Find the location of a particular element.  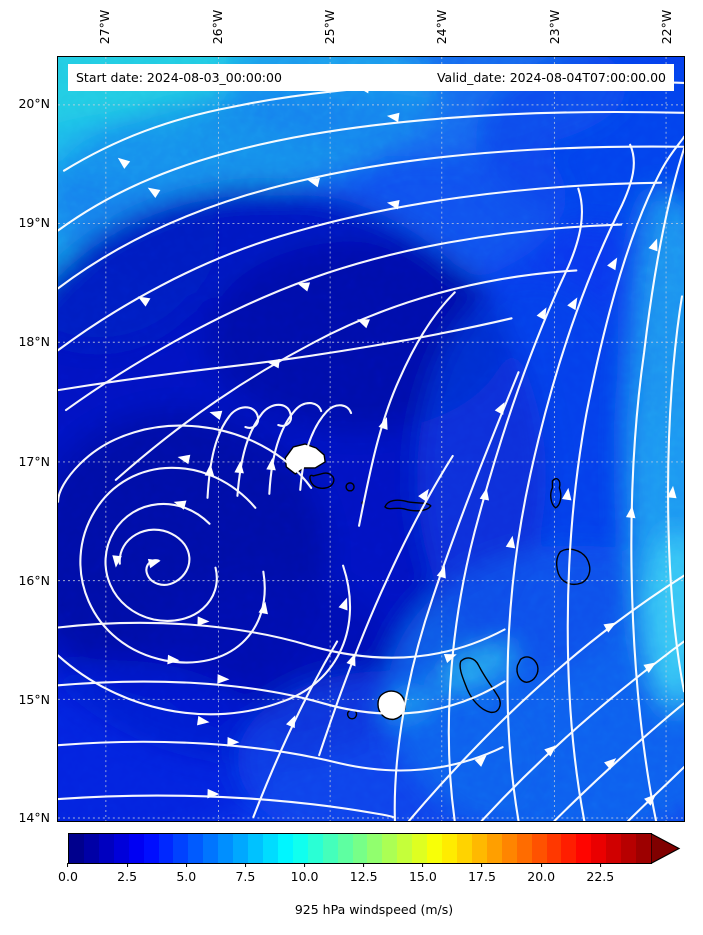

colorbar-tick: 20.0 is located at coordinates (541, 873).